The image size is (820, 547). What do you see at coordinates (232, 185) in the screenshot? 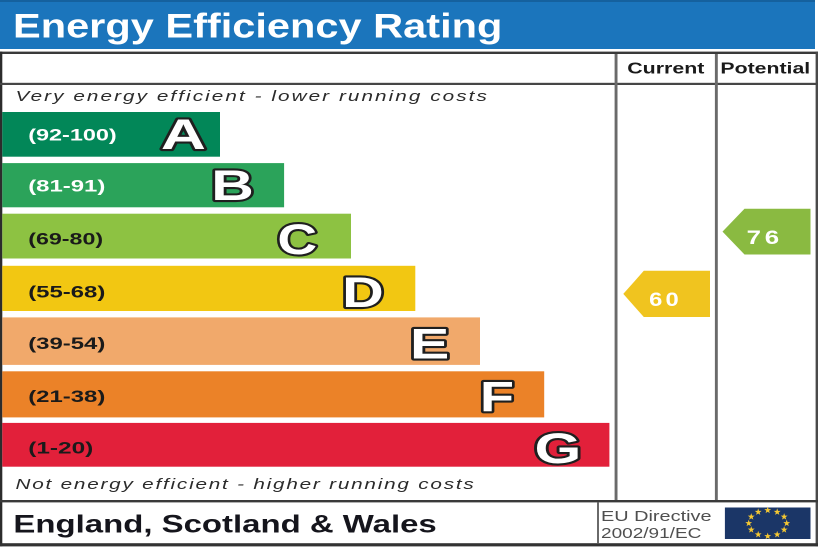
I see `svg-text: B` at bounding box center [232, 185].